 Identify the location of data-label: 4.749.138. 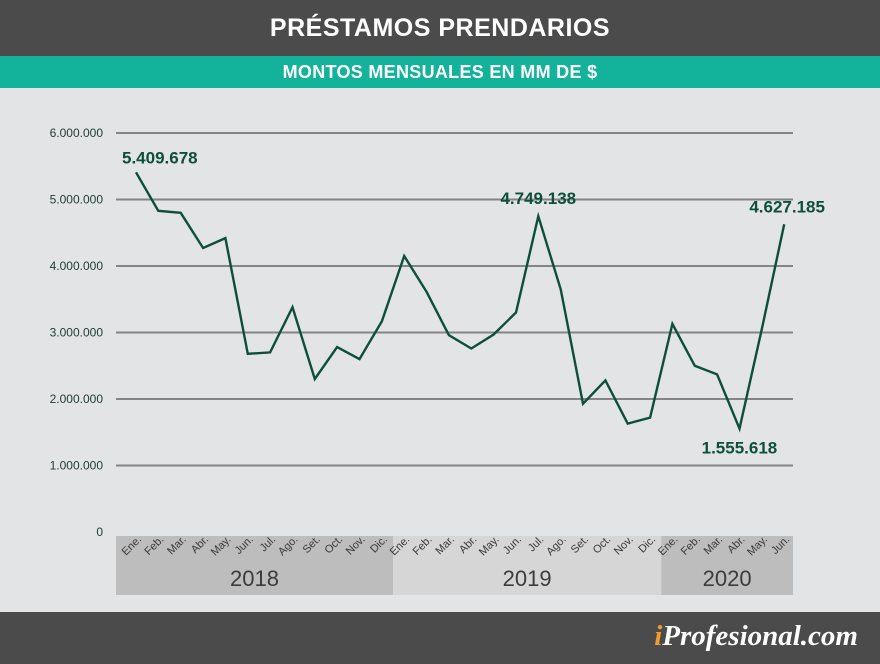
(538, 198).